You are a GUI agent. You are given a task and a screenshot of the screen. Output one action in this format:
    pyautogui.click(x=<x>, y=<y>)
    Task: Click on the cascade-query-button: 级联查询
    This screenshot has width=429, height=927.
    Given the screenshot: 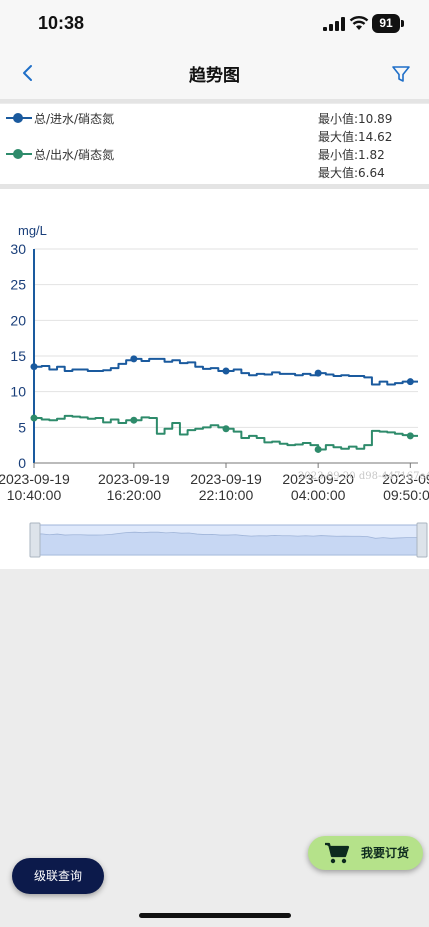 What is the action you would take?
    pyautogui.click(x=58, y=876)
    